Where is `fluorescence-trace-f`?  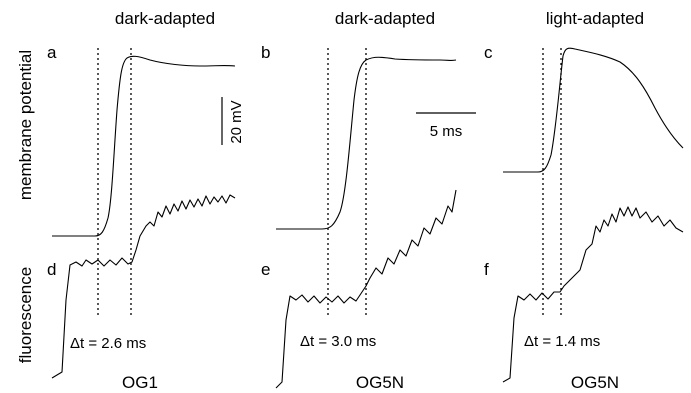
fluorescence-trace-f is located at coordinates (593, 294).